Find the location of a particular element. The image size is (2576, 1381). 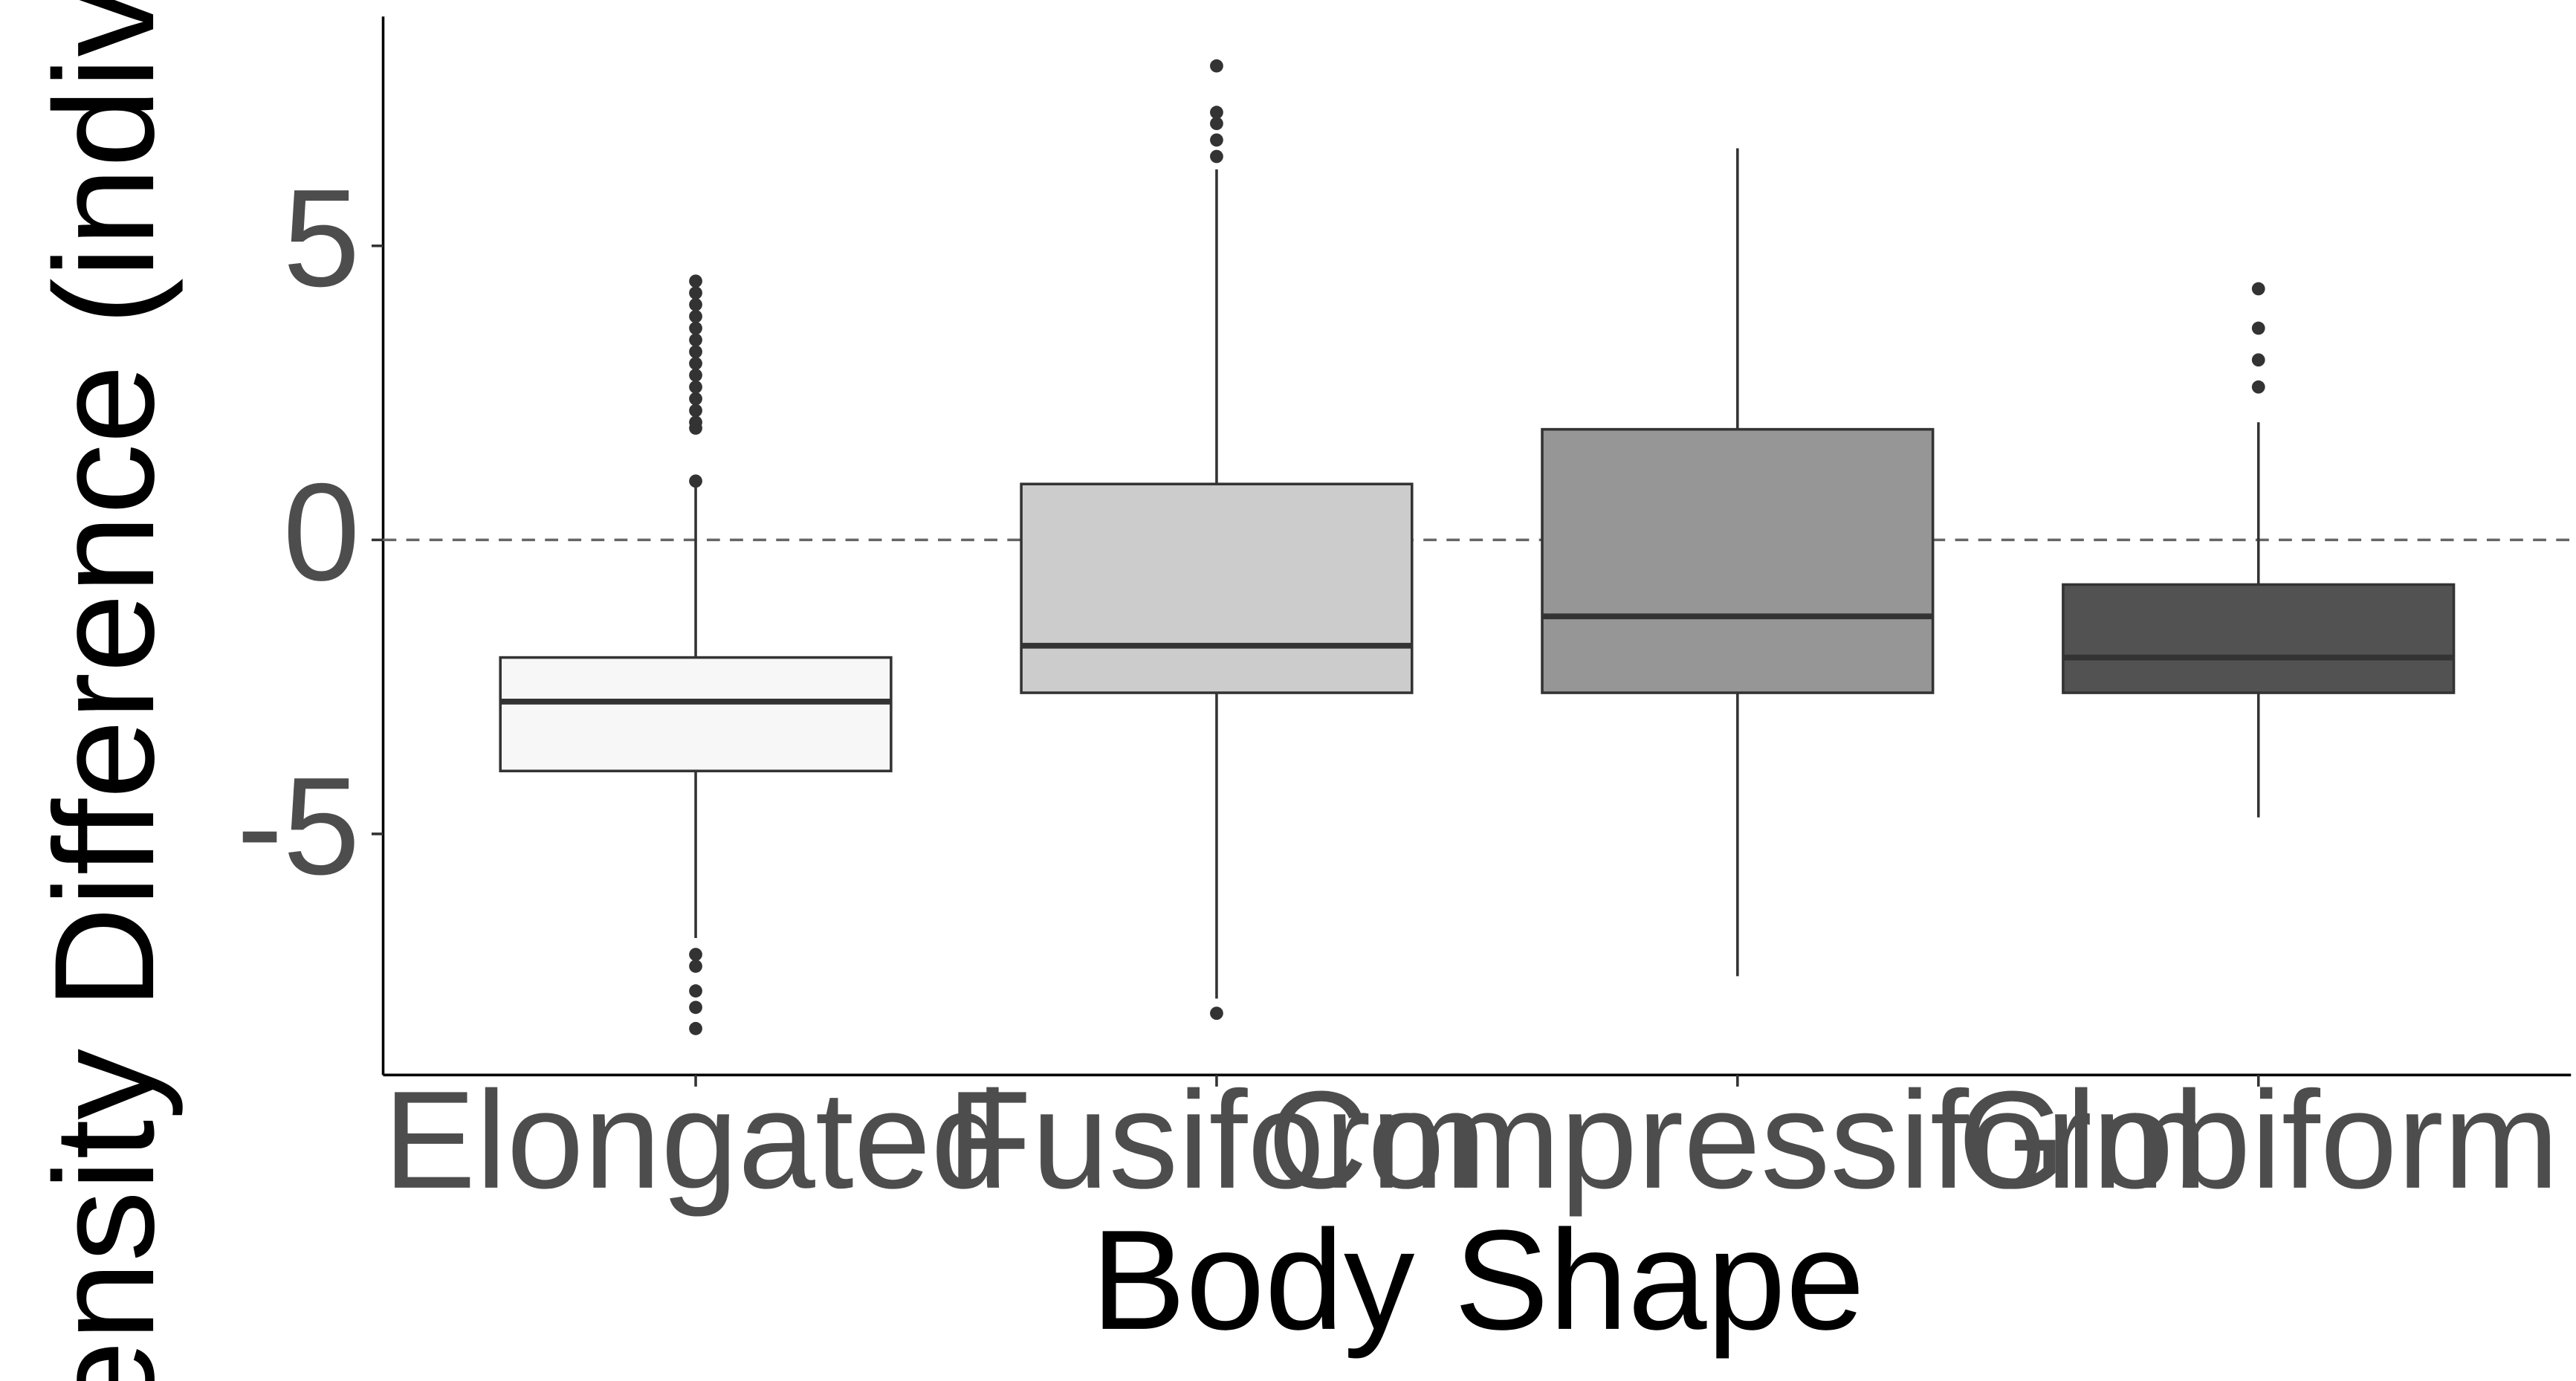

y-axis-title: Density Difference (individuals) is located at coordinates (105, 690).